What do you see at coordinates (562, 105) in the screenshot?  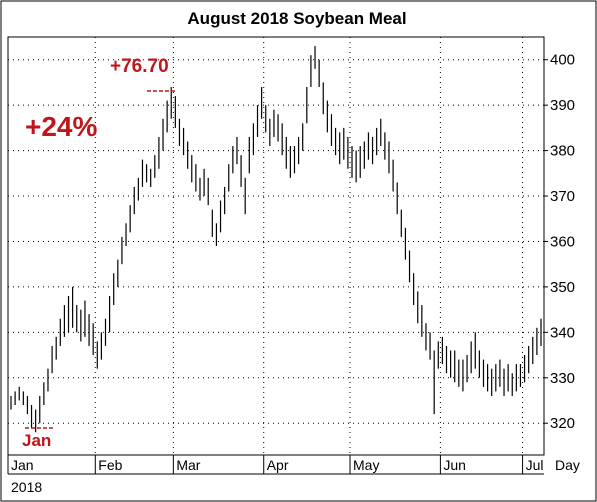 I see `y-tick-label: 390` at bounding box center [562, 105].